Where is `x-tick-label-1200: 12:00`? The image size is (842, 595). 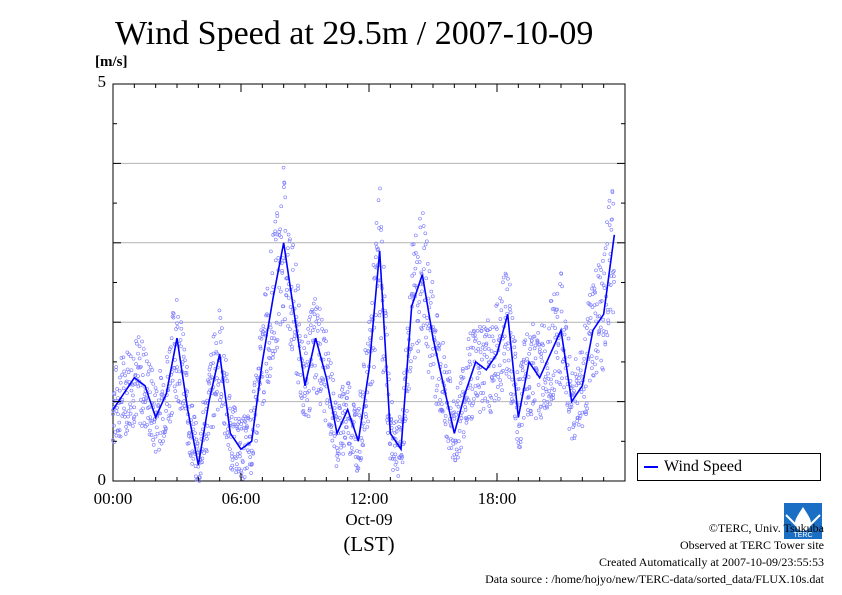 x-tick-label-1200: 12:00 is located at coordinates (369, 498).